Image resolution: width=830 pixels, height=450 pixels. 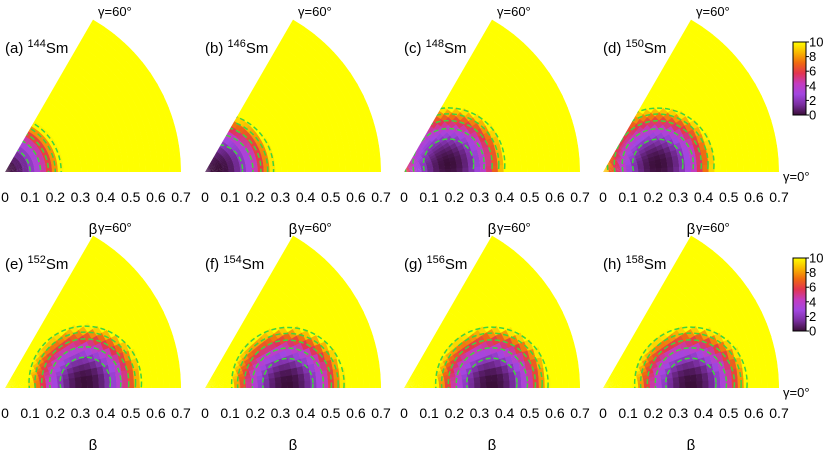 What do you see at coordinates (5, 413) in the screenshot?
I see `x-tick-label: 0` at bounding box center [5, 413].